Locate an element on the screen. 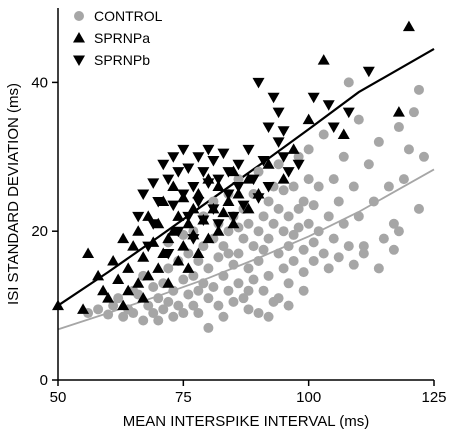 The image size is (454, 430). legend-marker-sprnpa is located at coordinates (79, 37).